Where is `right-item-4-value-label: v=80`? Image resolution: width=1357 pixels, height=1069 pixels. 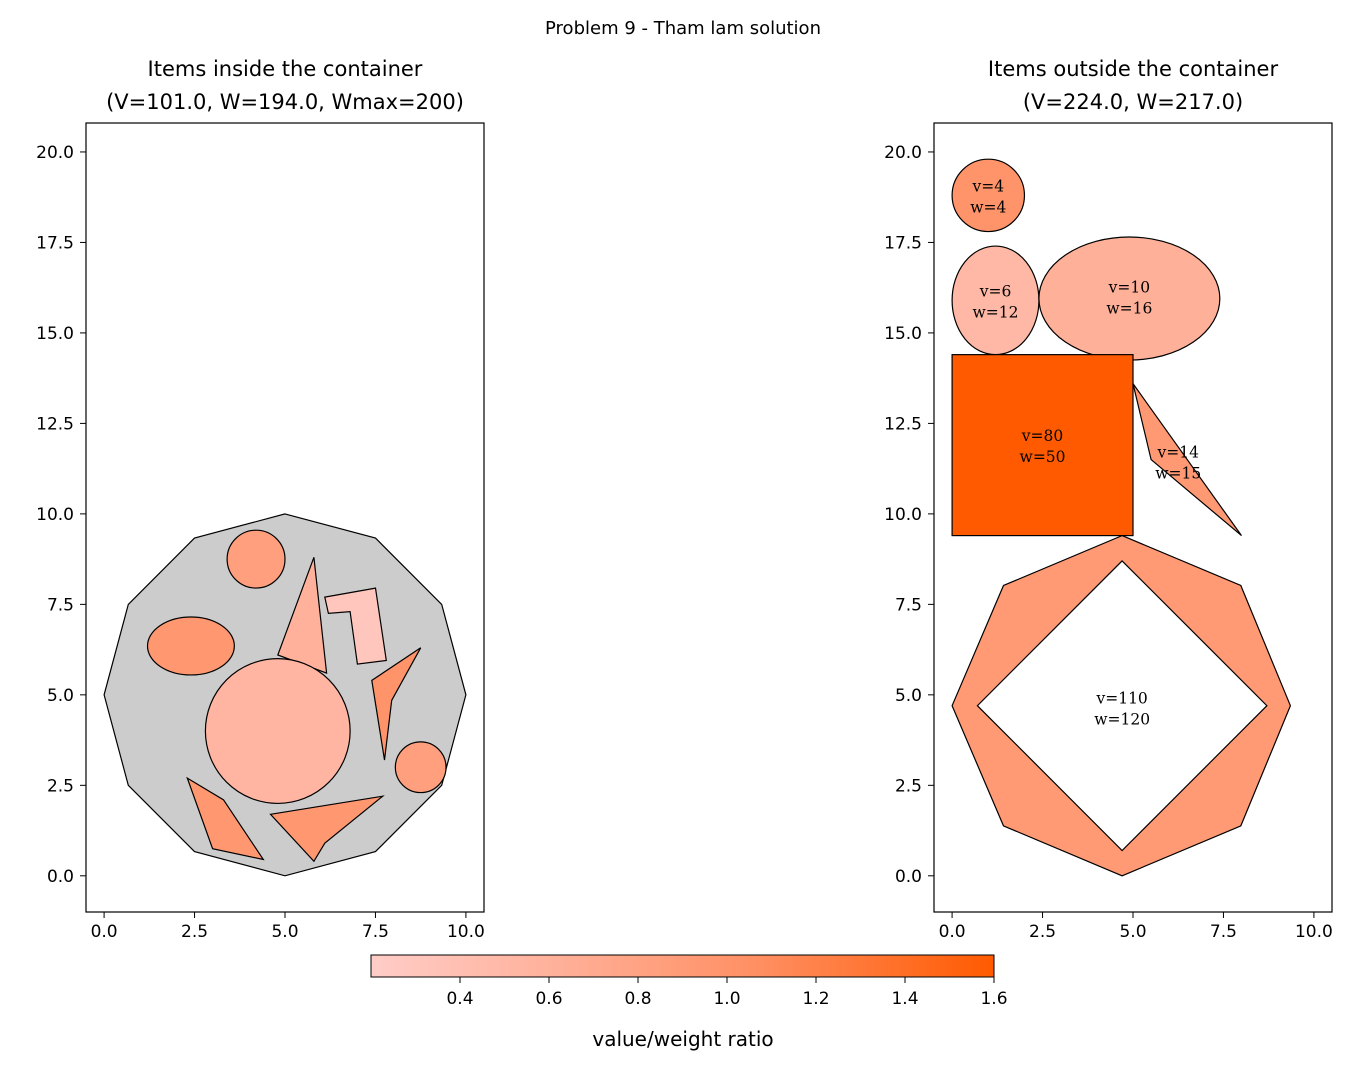 right-item-4-value-label: v=80 is located at coordinates (1042, 436).